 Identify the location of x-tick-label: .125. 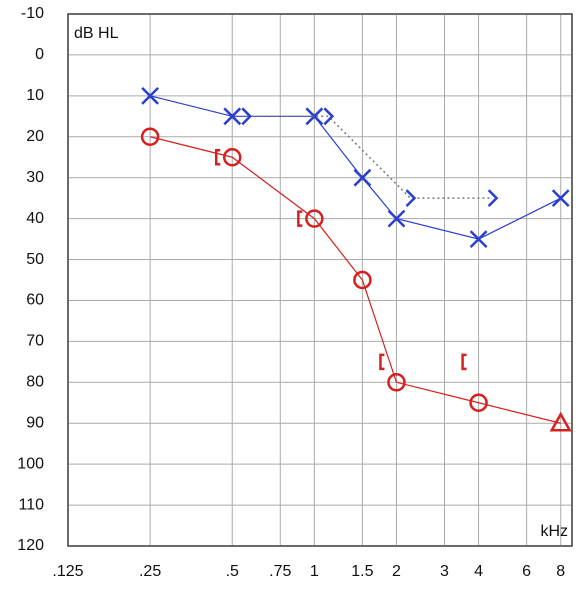
(67, 571).